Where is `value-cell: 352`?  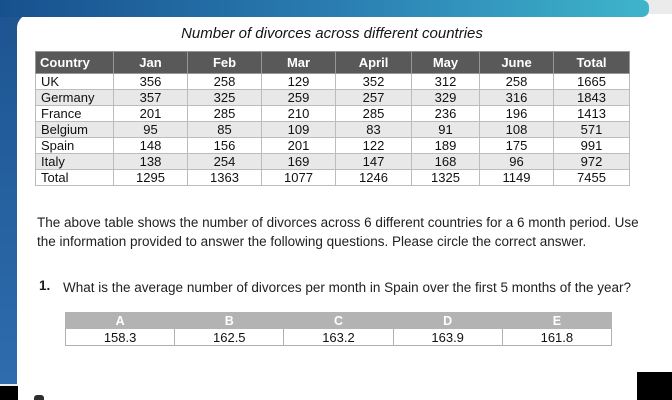
value-cell: 352 is located at coordinates (373, 81).